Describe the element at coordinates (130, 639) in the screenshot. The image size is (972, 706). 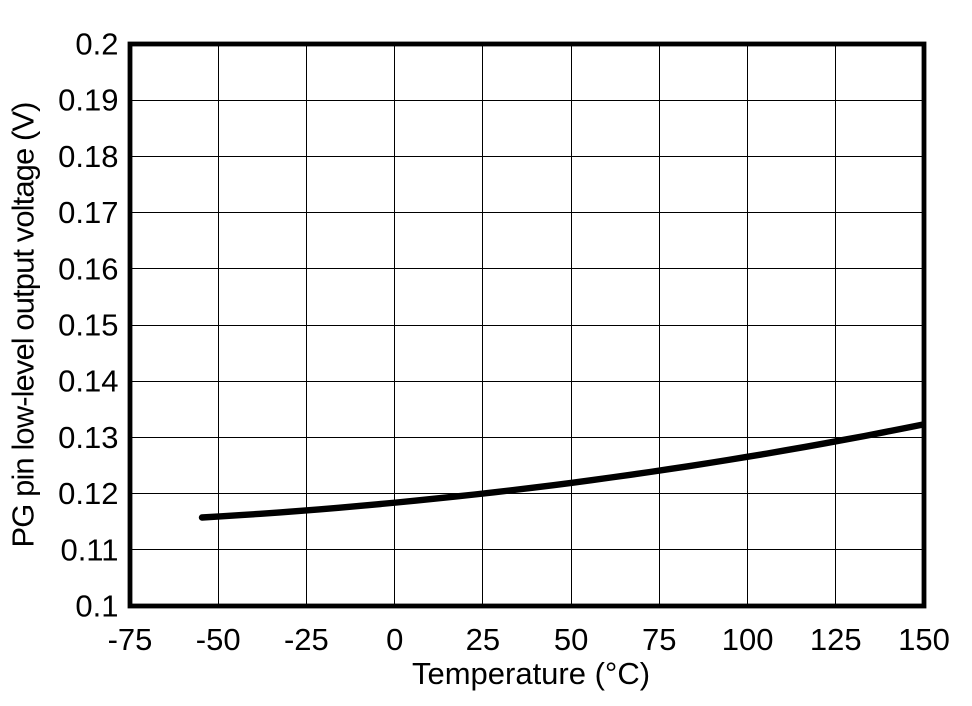
I see `svg-text: -75` at that location.